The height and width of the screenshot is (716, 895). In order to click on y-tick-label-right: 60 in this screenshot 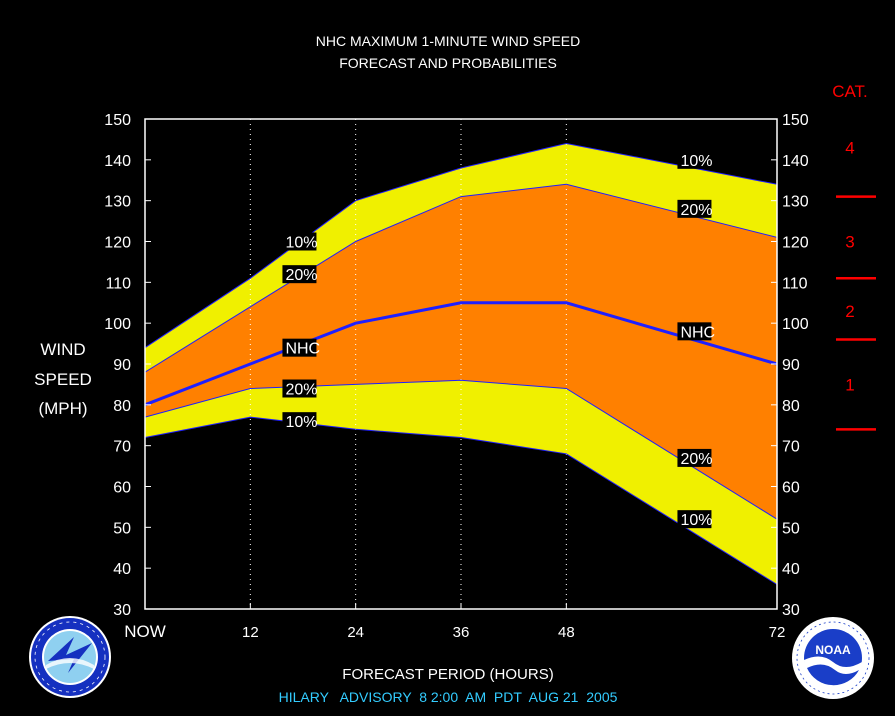, I will do `click(791, 488)`.